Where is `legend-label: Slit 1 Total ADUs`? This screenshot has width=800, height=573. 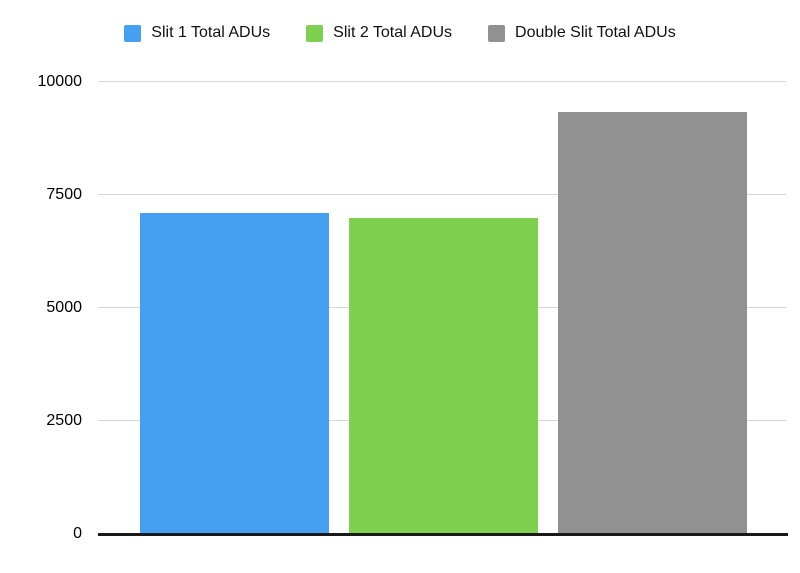 legend-label: Slit 1 Total ADUs is located at coordinates (211, 32).